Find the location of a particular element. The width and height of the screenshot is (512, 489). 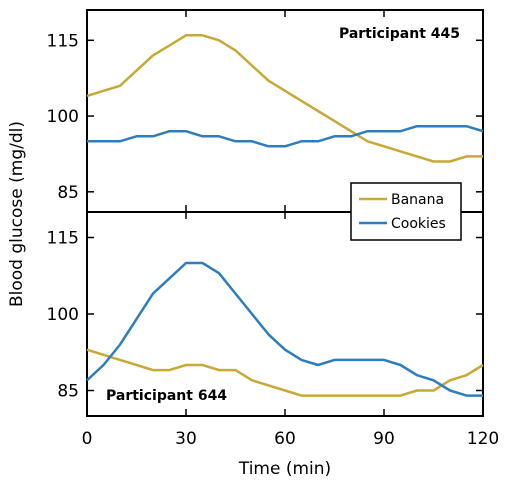

panel-label-participant-445: Participant 445 is located at coordinates (399, 34).